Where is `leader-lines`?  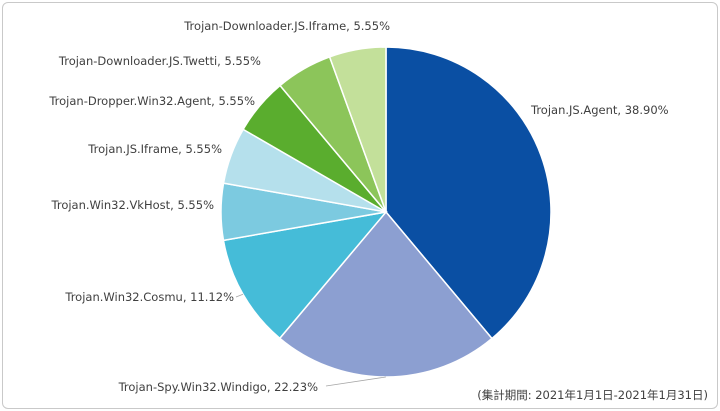 leader-lines is located at coordinates (310, 340).